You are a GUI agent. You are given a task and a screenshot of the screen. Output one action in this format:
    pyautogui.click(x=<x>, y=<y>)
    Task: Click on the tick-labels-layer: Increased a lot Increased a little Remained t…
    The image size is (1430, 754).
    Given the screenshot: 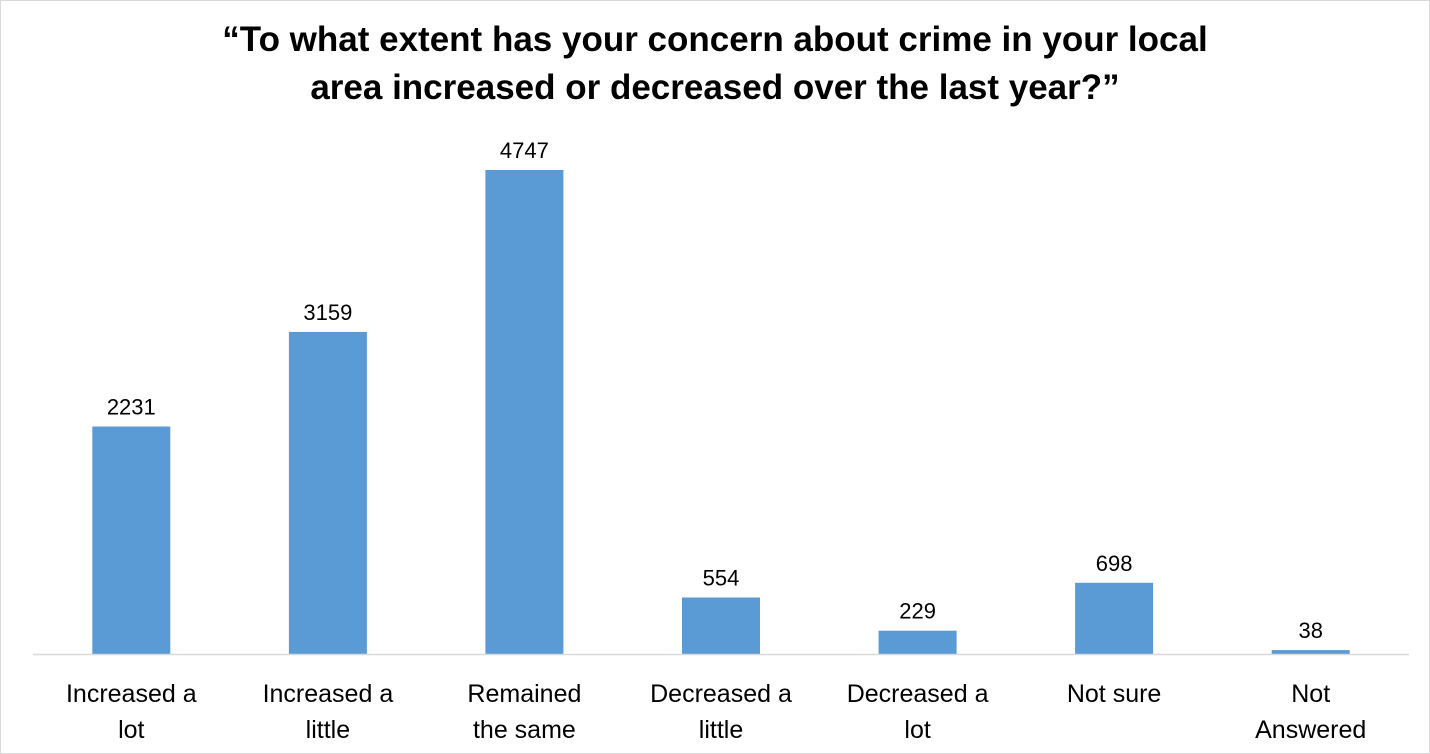 What is the action you would take?
    pyautogui.click(x=716, y=712)
    